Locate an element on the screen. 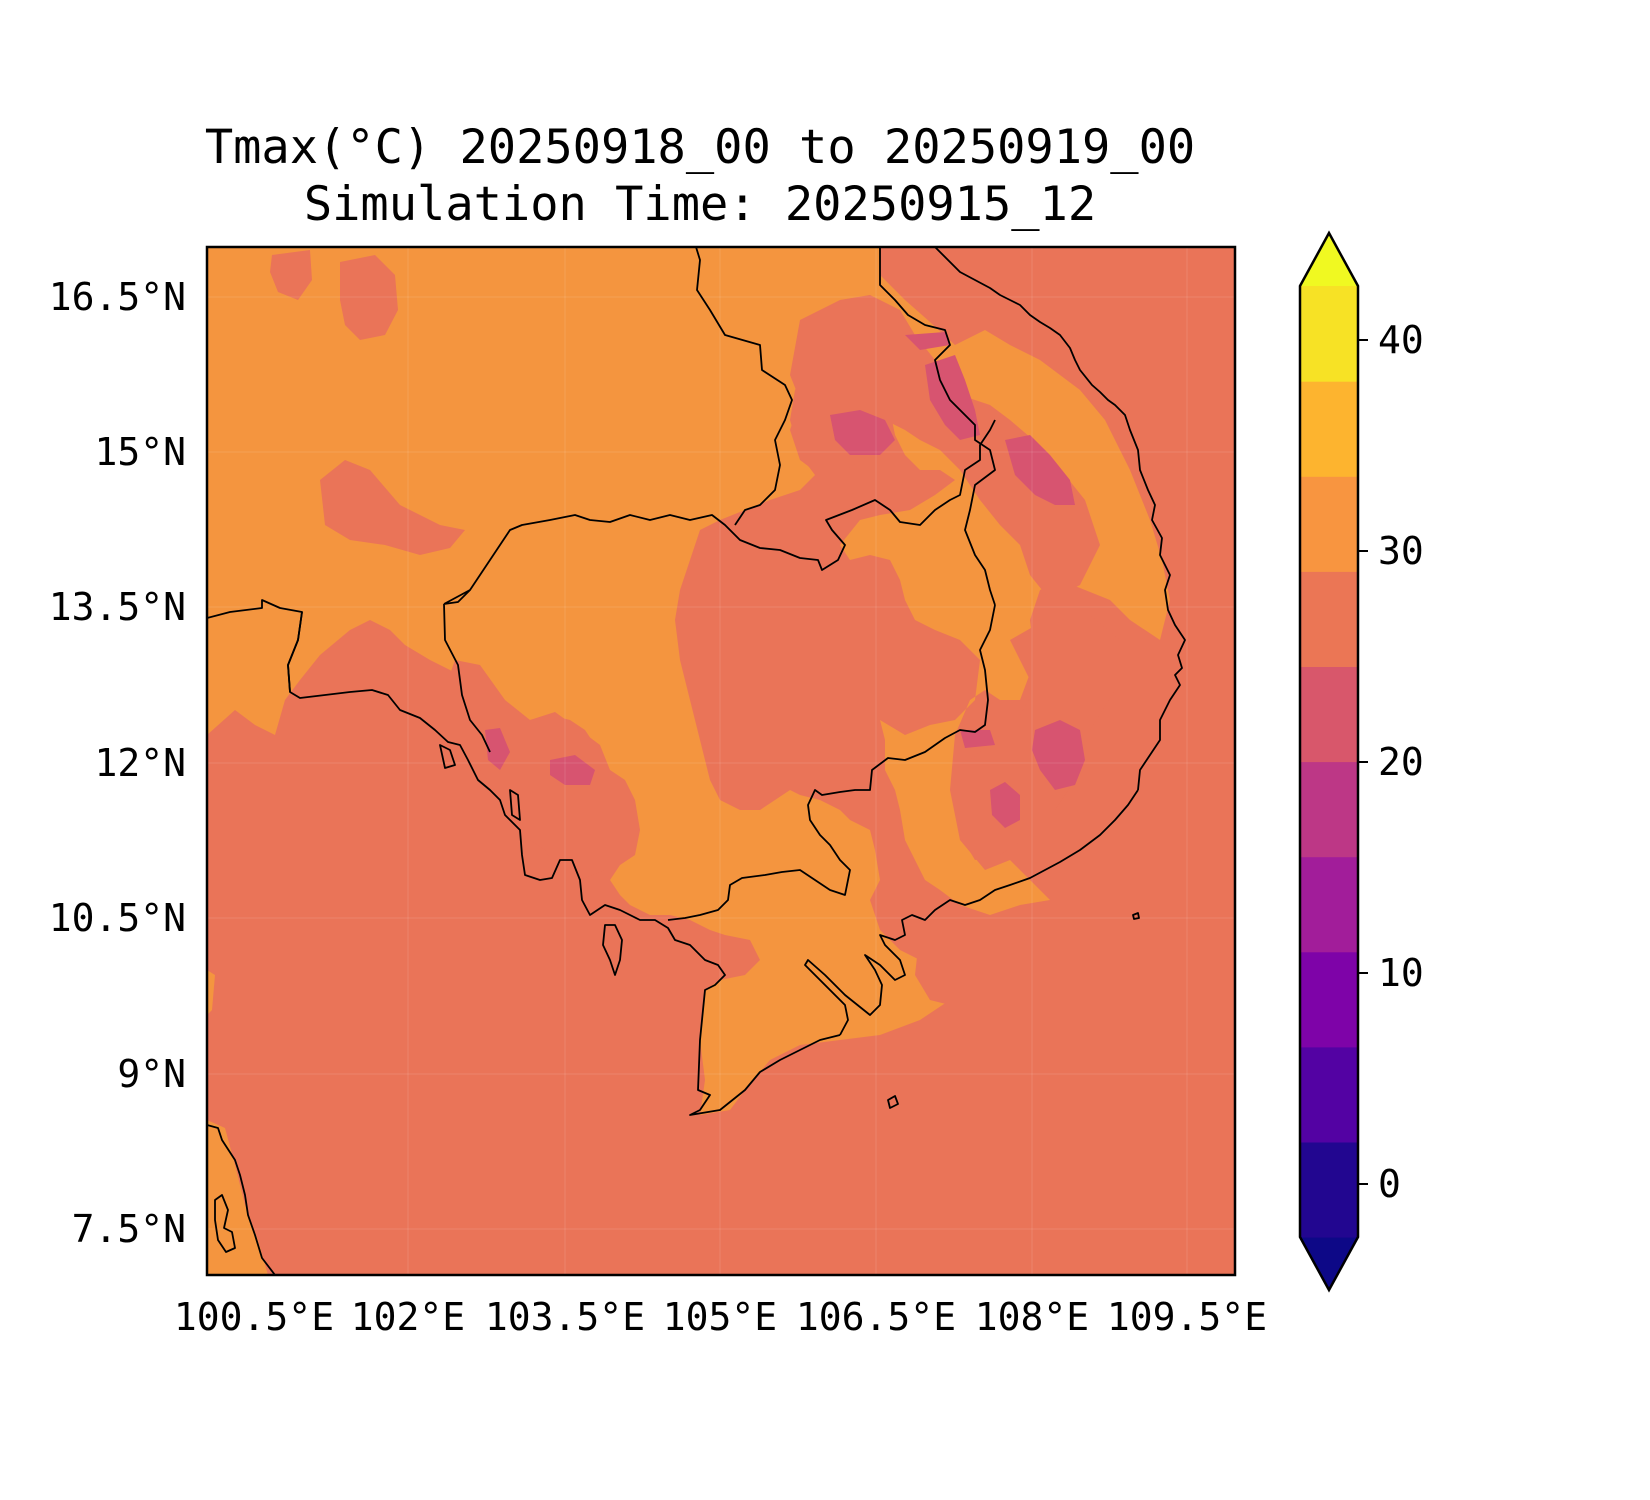  border-cambodia-thailand-west is located at coordinates (467, 671).